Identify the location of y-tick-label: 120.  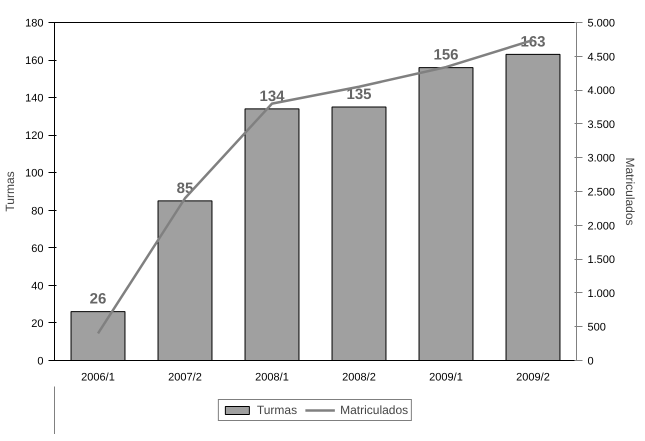
(34, 136).